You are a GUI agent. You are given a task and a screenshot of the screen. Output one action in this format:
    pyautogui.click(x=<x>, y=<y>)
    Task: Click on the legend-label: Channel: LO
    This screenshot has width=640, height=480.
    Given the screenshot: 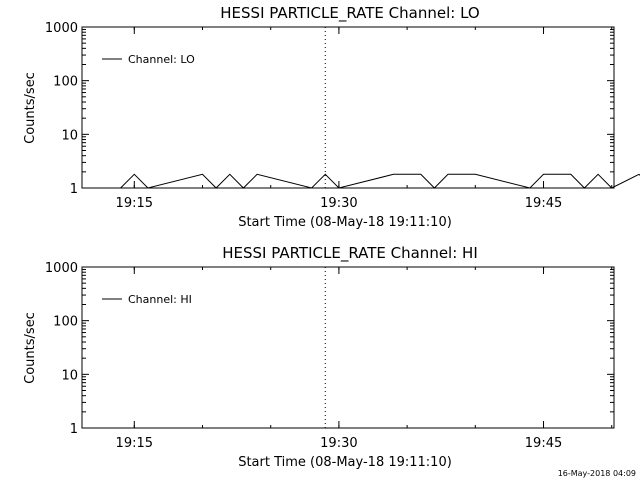 What is the action you would take?
    pyautogui.click(x=161, y=59)
    